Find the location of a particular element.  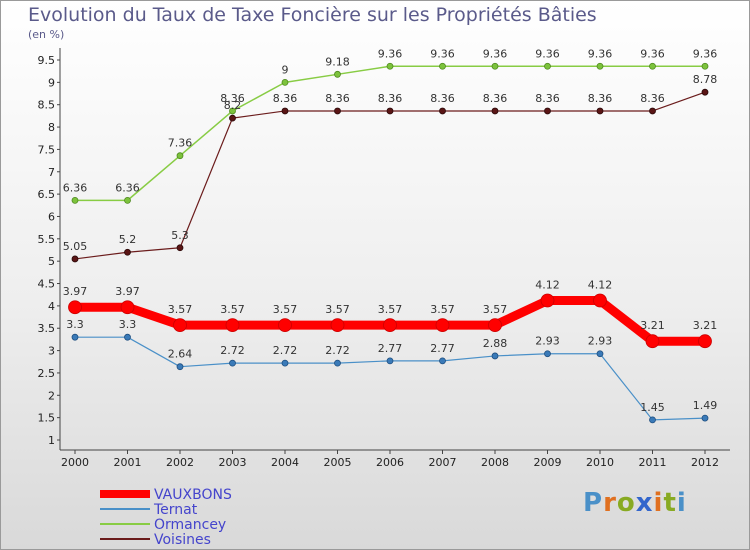

y-tick-label: 3 is located at coordinates (51, 351).